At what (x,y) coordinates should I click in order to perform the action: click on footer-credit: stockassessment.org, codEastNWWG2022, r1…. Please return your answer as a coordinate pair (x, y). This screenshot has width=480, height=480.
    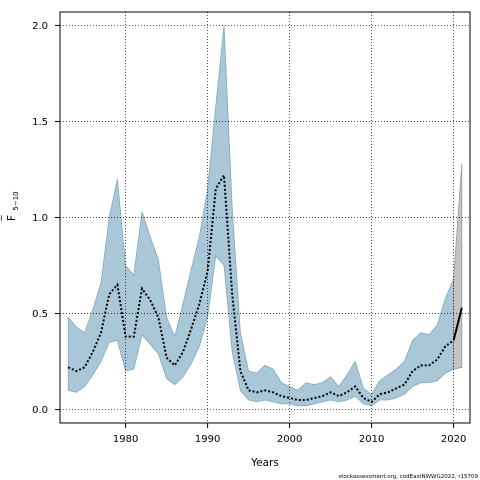
    Looking at the image, I should click on (408, 477).